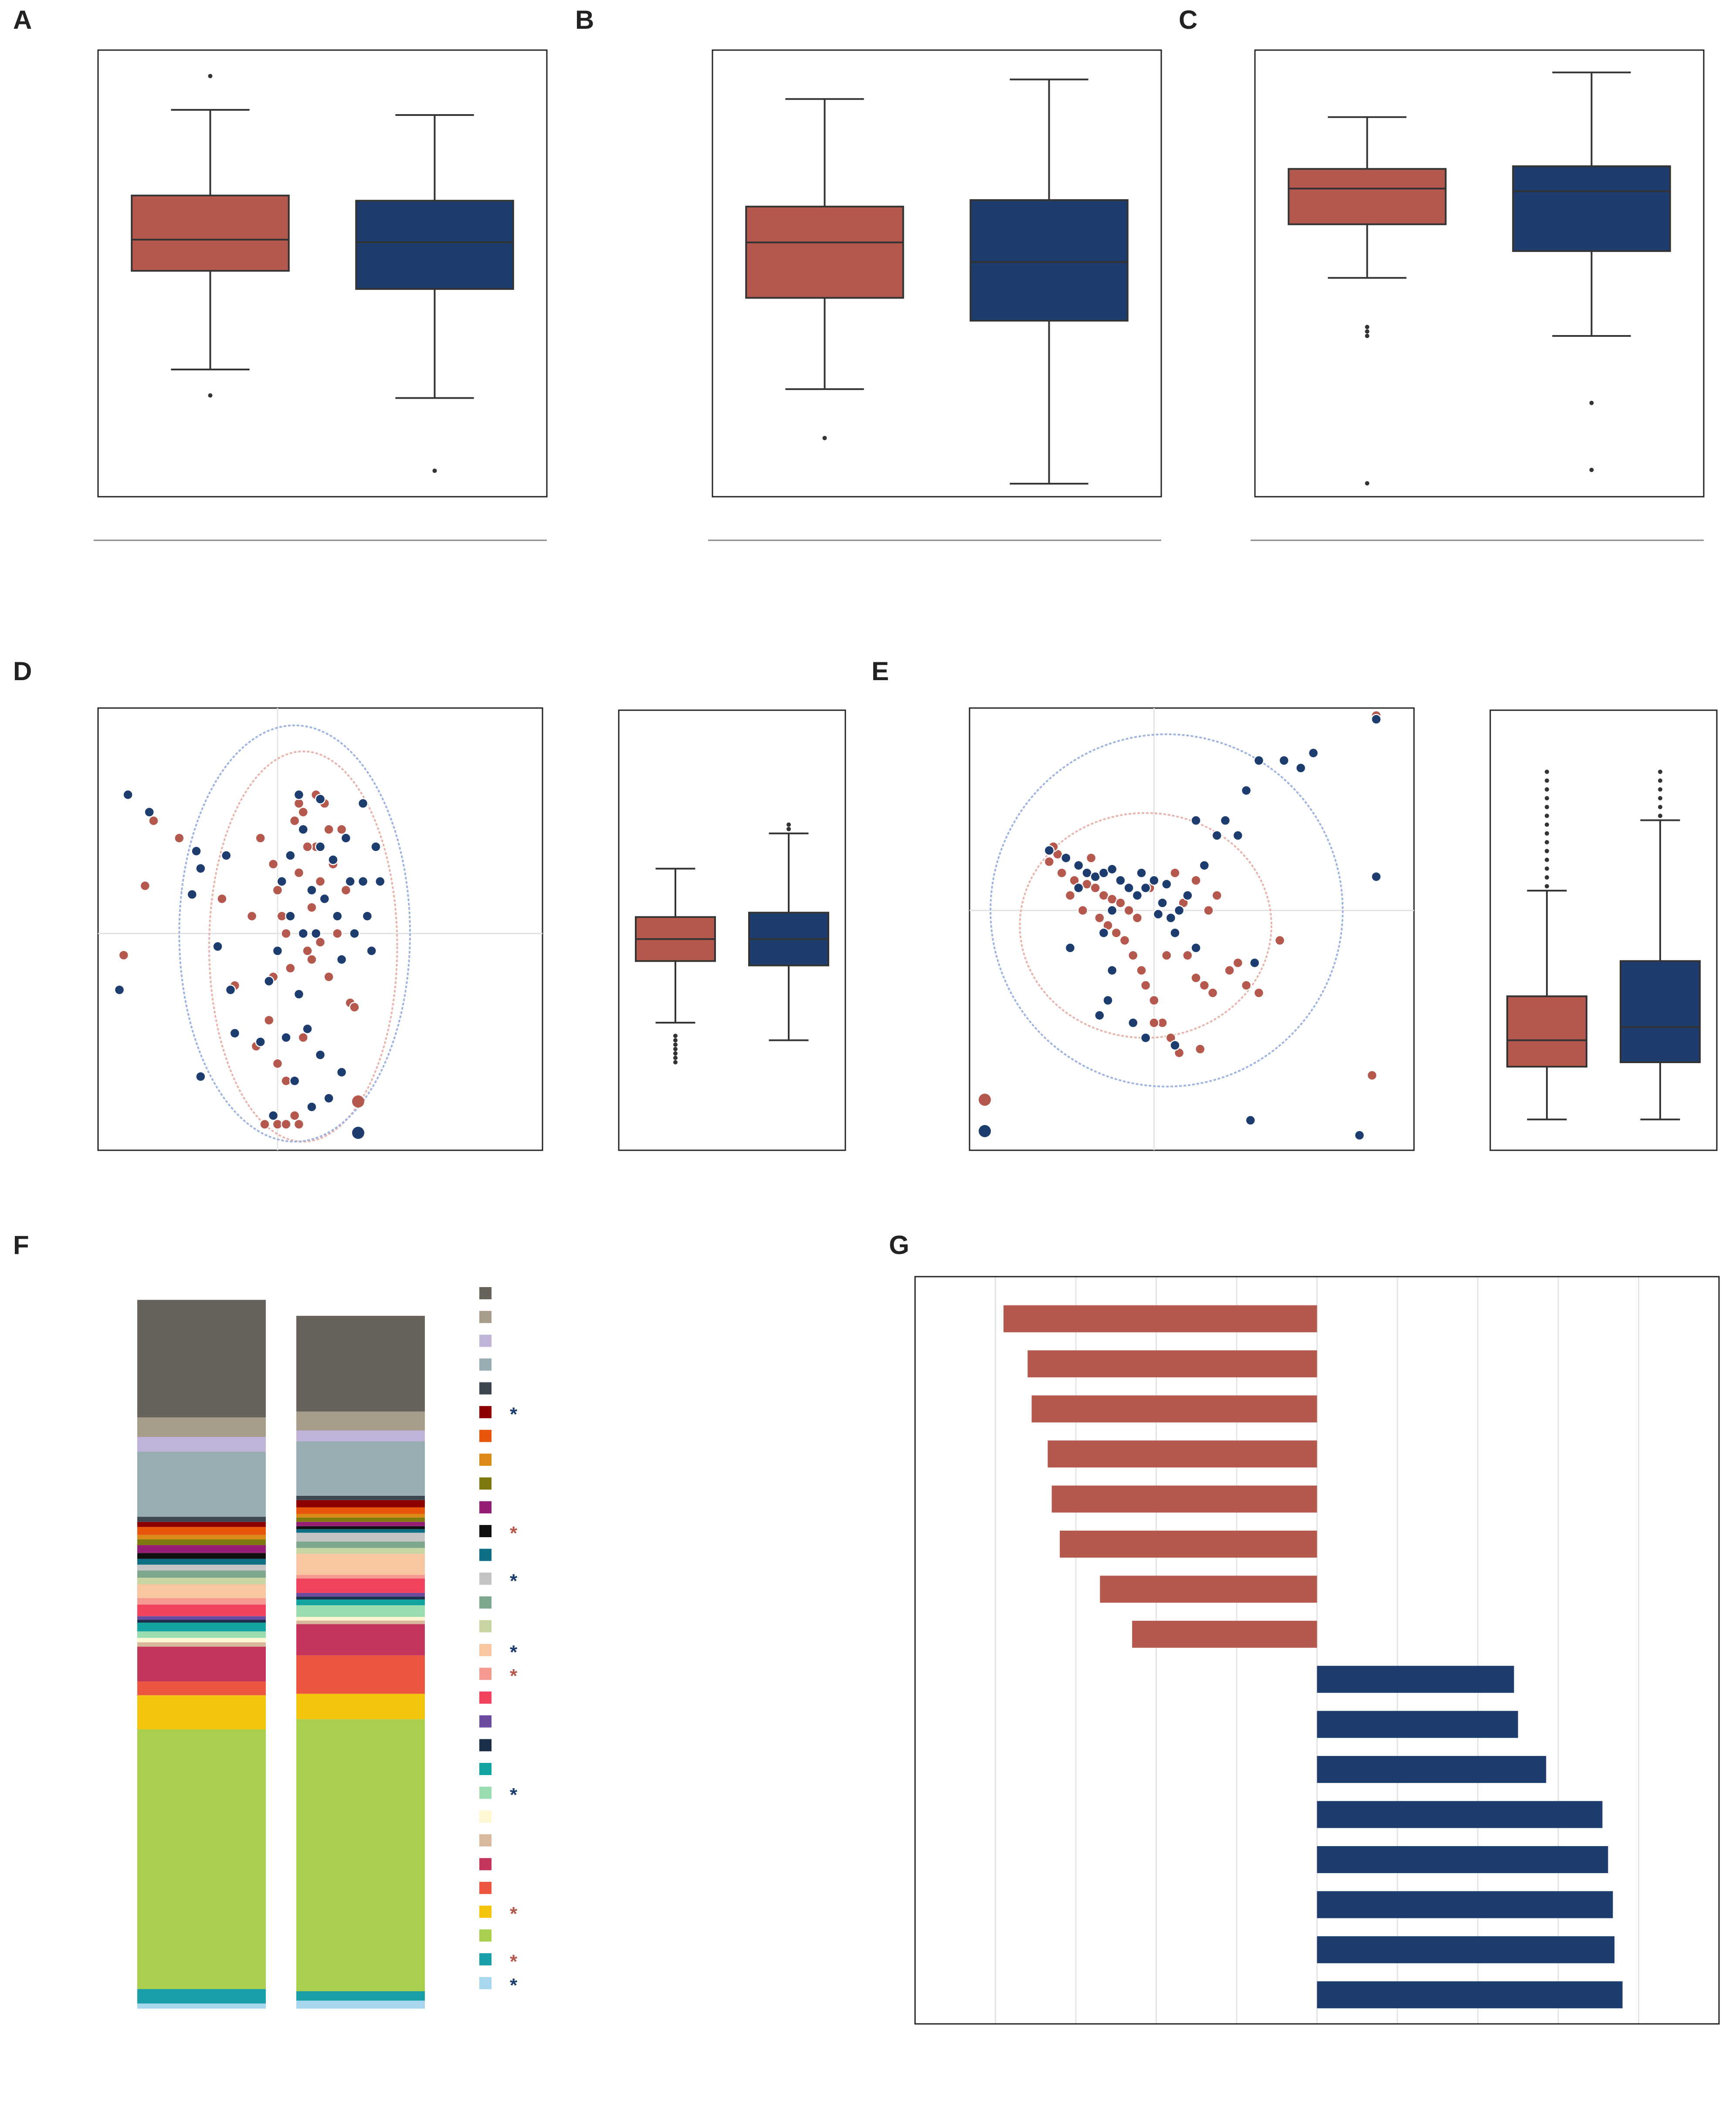 Image resolution: width=1736 pixels, height=2101 pixels. Describe the element at coordinates (1145, 925) in the screenshot. I see `confidence-ellipse-control` at that location.